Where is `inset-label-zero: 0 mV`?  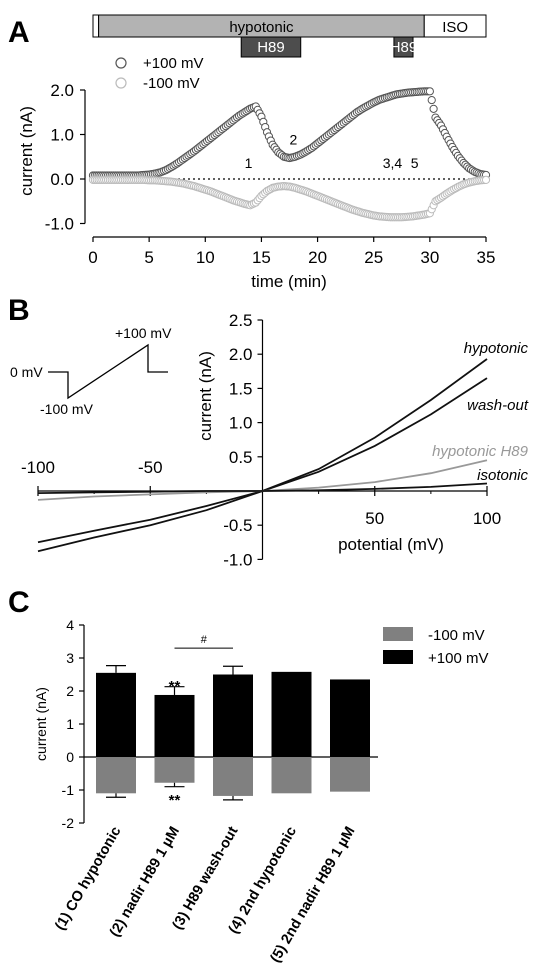 inset-label-zero: 0 mV is located at coordinates (26, 372).